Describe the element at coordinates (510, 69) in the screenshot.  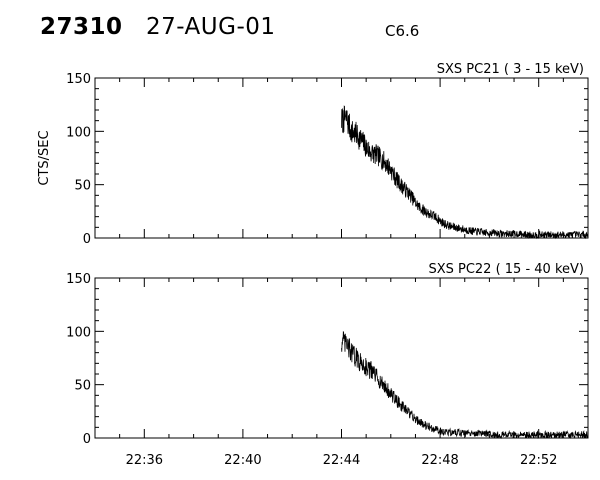
I see `panel-title: SXS PC21 ( 3 - 15 keV)` at that location.